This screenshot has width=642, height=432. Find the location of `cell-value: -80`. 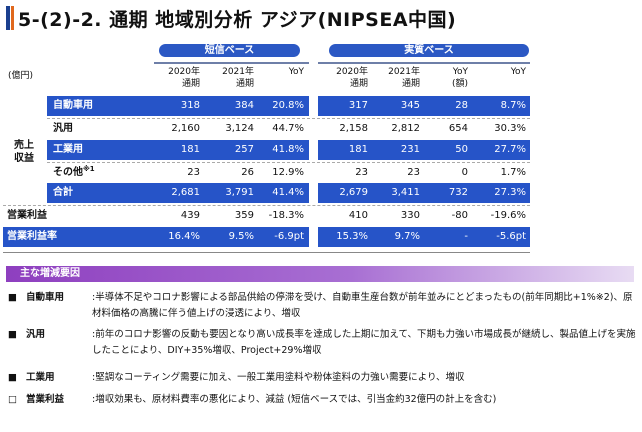

cell-value: -80 is located at coordinates (459, 215).